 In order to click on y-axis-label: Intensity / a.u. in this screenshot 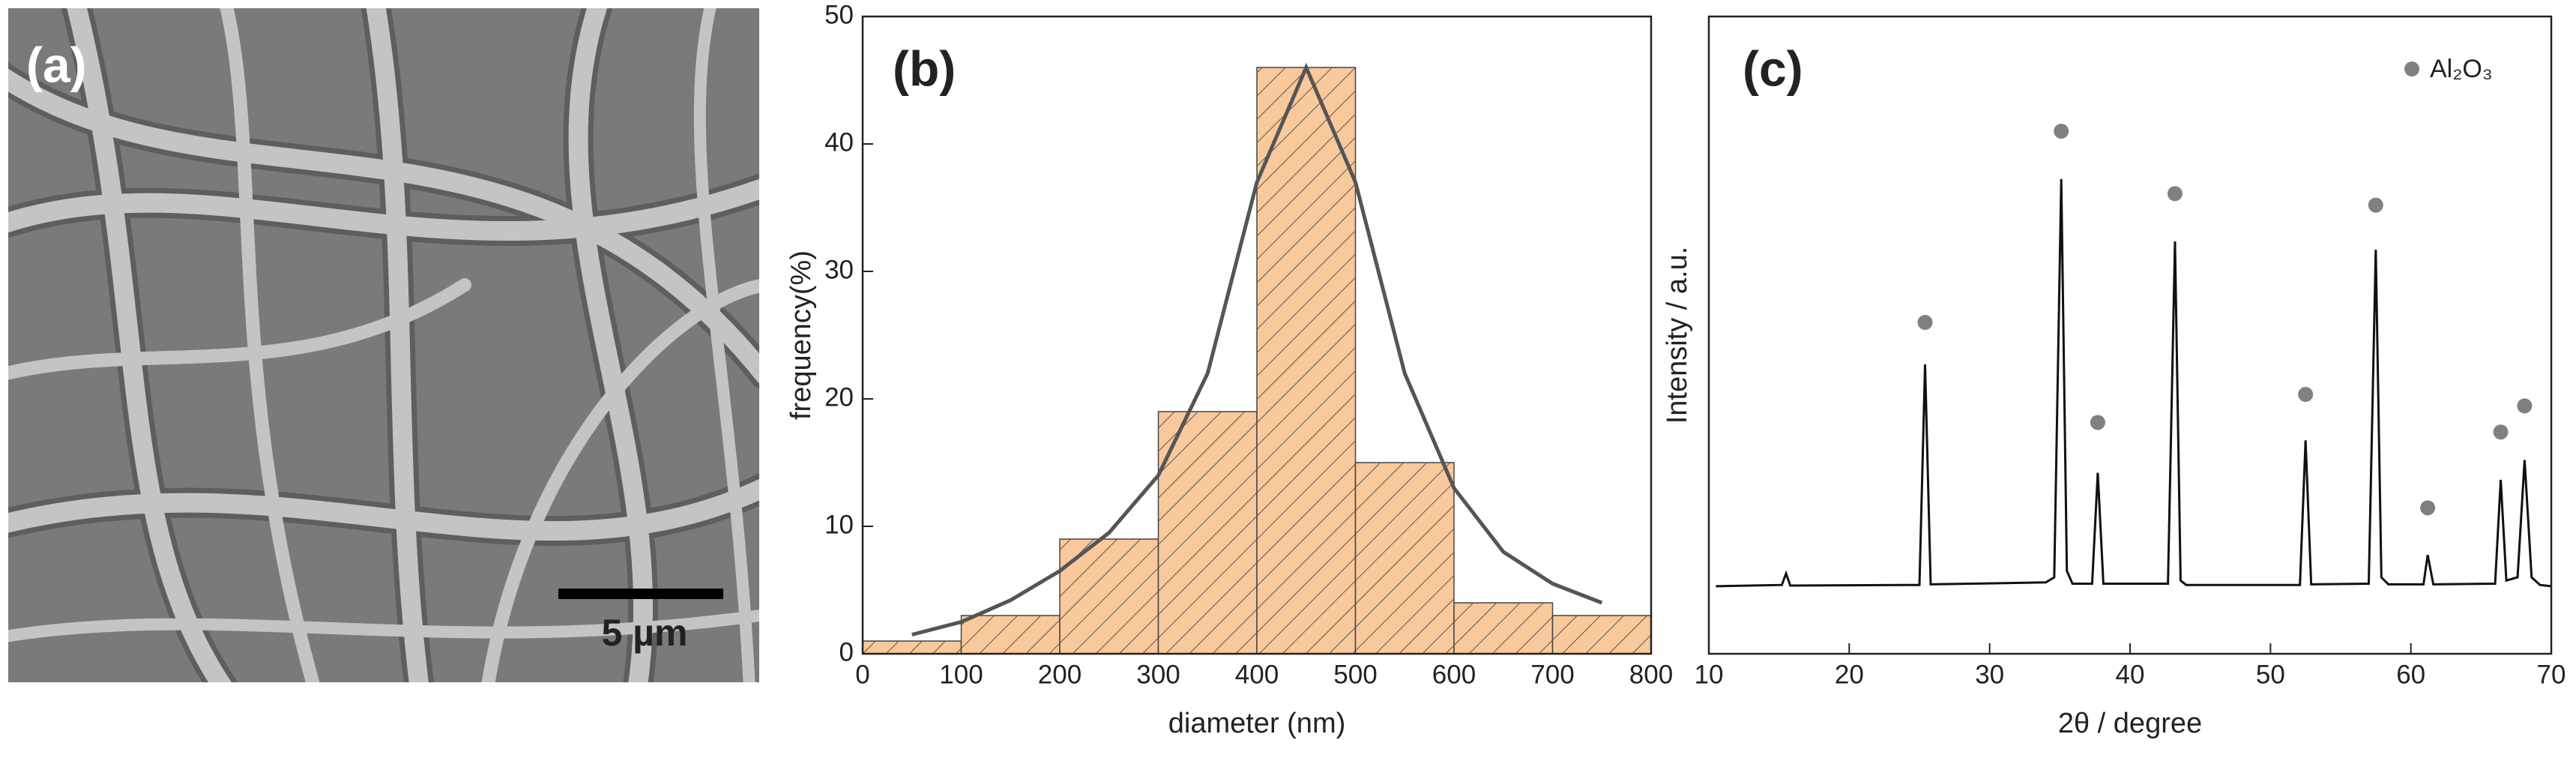, I will do `click(1678, 335)`.